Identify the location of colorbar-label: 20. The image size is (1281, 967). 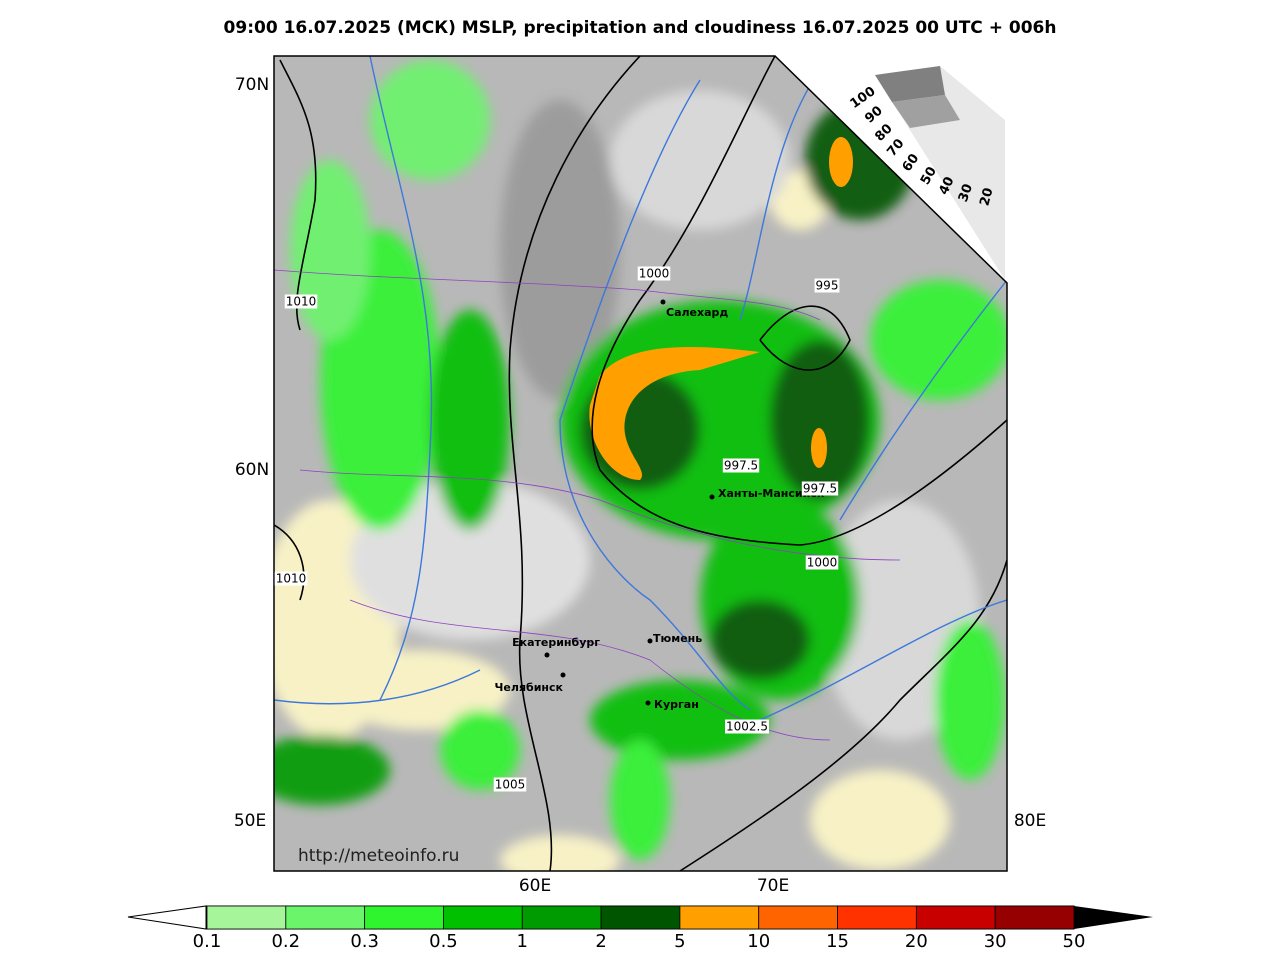
(916, 941).